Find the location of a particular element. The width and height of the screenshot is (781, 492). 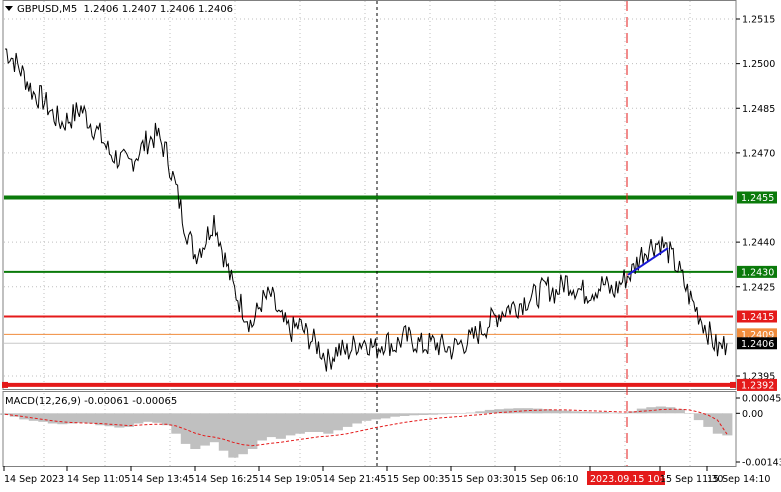

time-tick-label: 15 Sep 11:30 is located at coordinates (691, 479).